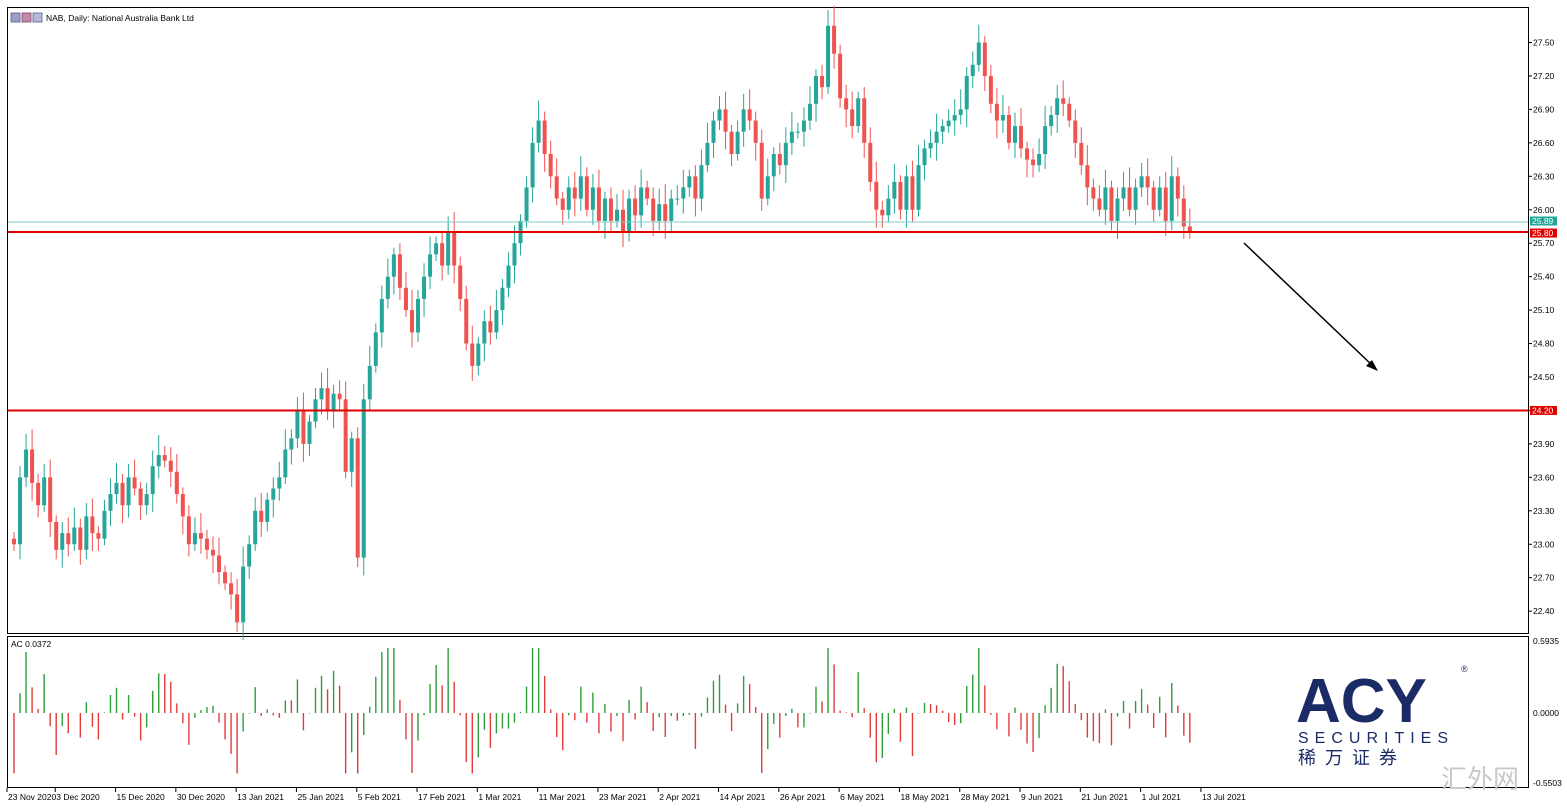 This screenshot has height=810, width=1567. Describe the element at coordinates (320, 797) in the screenshot. I see `date-tick-label: 25 Jan 2021` at that location.